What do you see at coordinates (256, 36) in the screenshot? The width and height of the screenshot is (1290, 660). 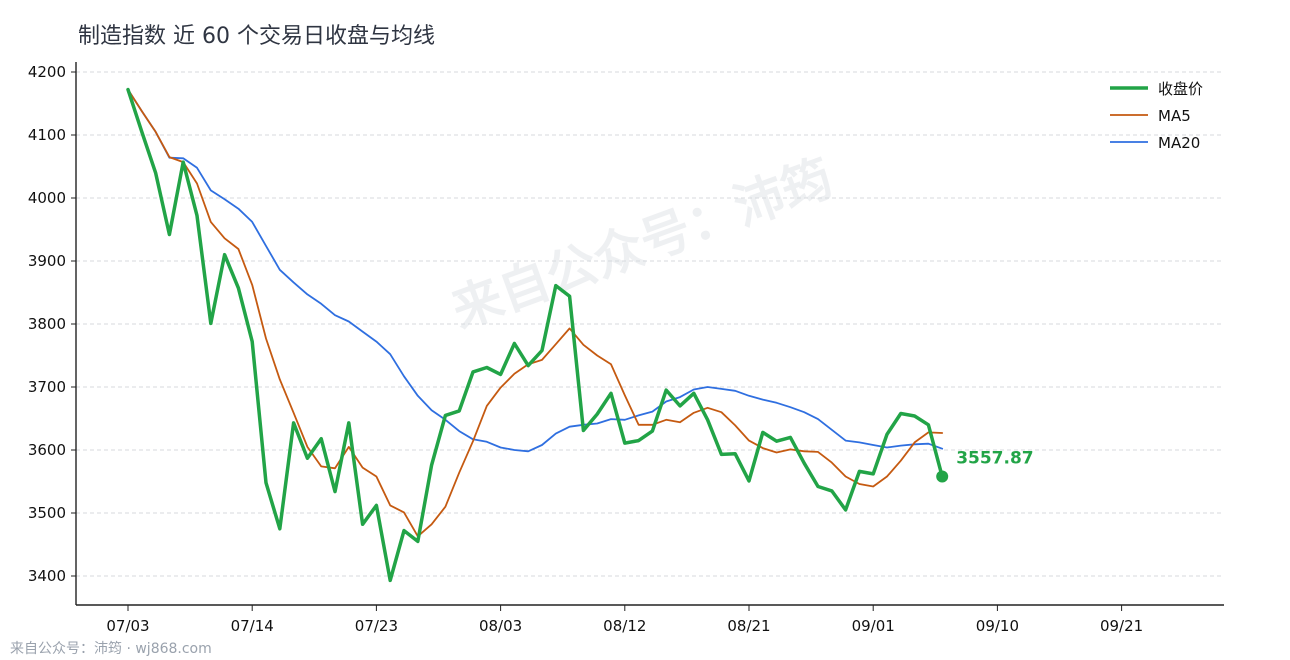 I see `chart-title: 制造指数 近 60 个交易日收盘与均线` at bounding box center [256, 36].